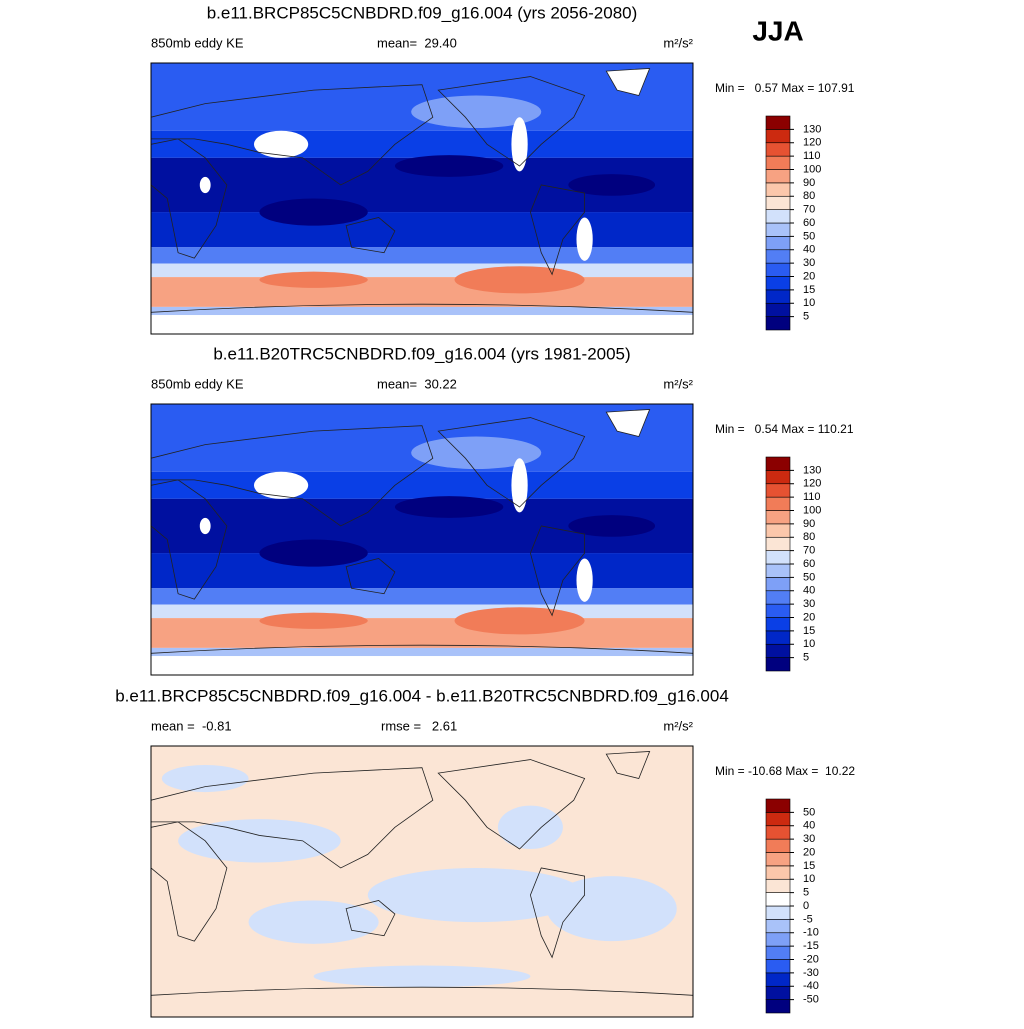  Describe the element at coordinates (812, 143) in the screenshot. I see `colorbar-label: 120` at that location.